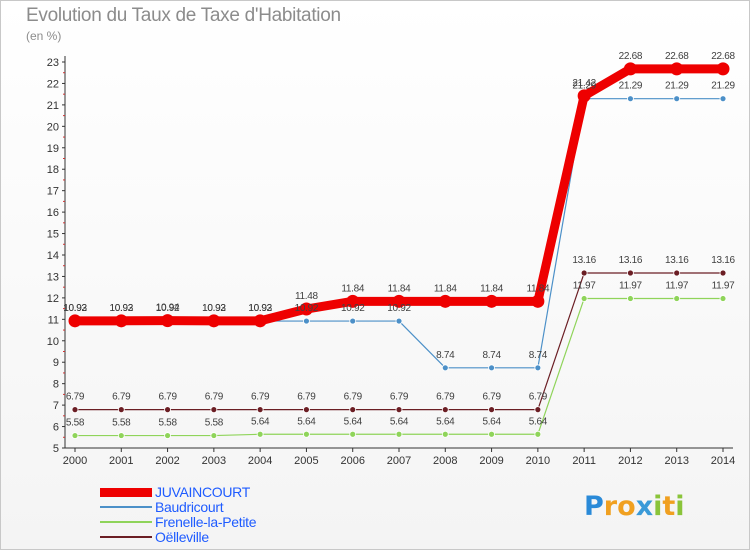  I want to click on x-tick-label: 2012, so click(630, 461).